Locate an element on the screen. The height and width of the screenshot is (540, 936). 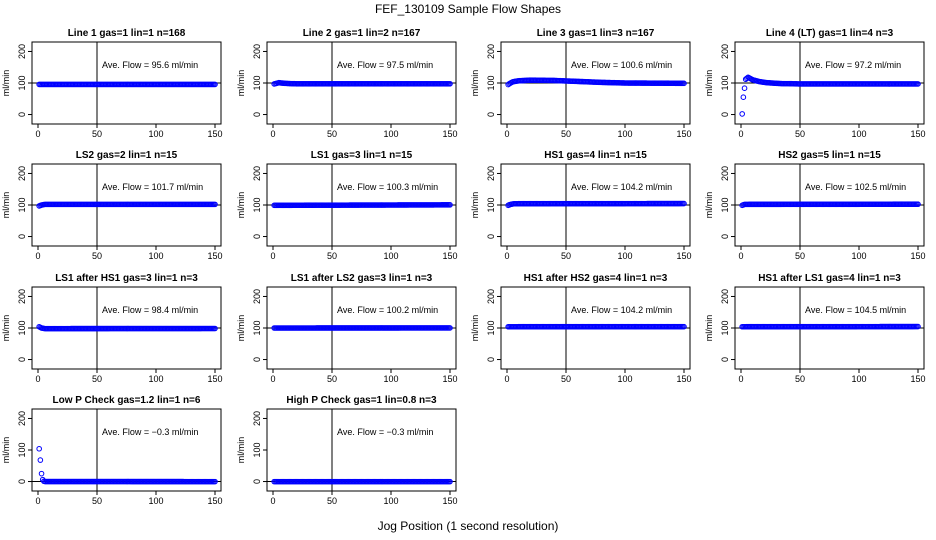
panel-title: Line 1 gas=1 lin=1 n=168 is located at coordinates (127, 33).